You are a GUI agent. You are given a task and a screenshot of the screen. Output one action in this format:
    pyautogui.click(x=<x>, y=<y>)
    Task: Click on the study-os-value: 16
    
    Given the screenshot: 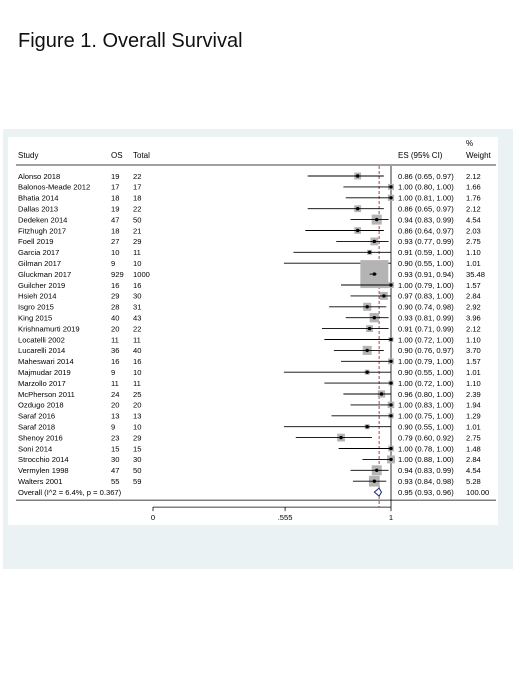 What is the action you would take?
    pyautogui.click(x=115, y=285)
    